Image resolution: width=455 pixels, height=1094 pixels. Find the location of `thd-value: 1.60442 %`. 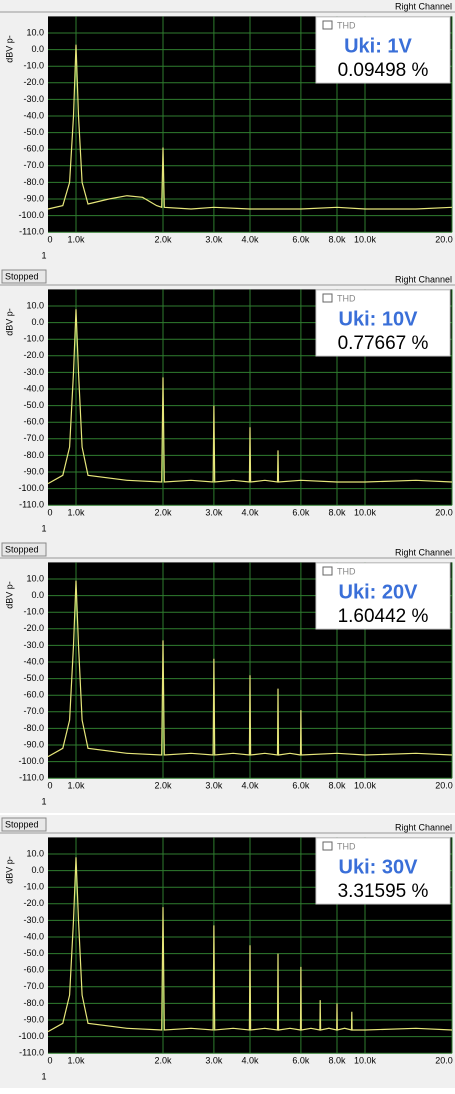

thd-value: 1.60442 % is located at coordinates (383, 616).